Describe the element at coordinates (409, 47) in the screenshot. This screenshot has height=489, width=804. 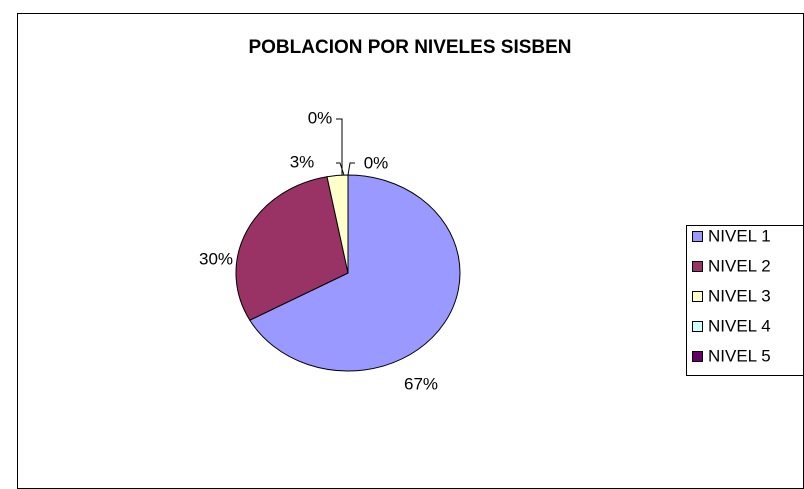
I see `chart-title: POBLACION POR NIVELES SISBEN` at that location.